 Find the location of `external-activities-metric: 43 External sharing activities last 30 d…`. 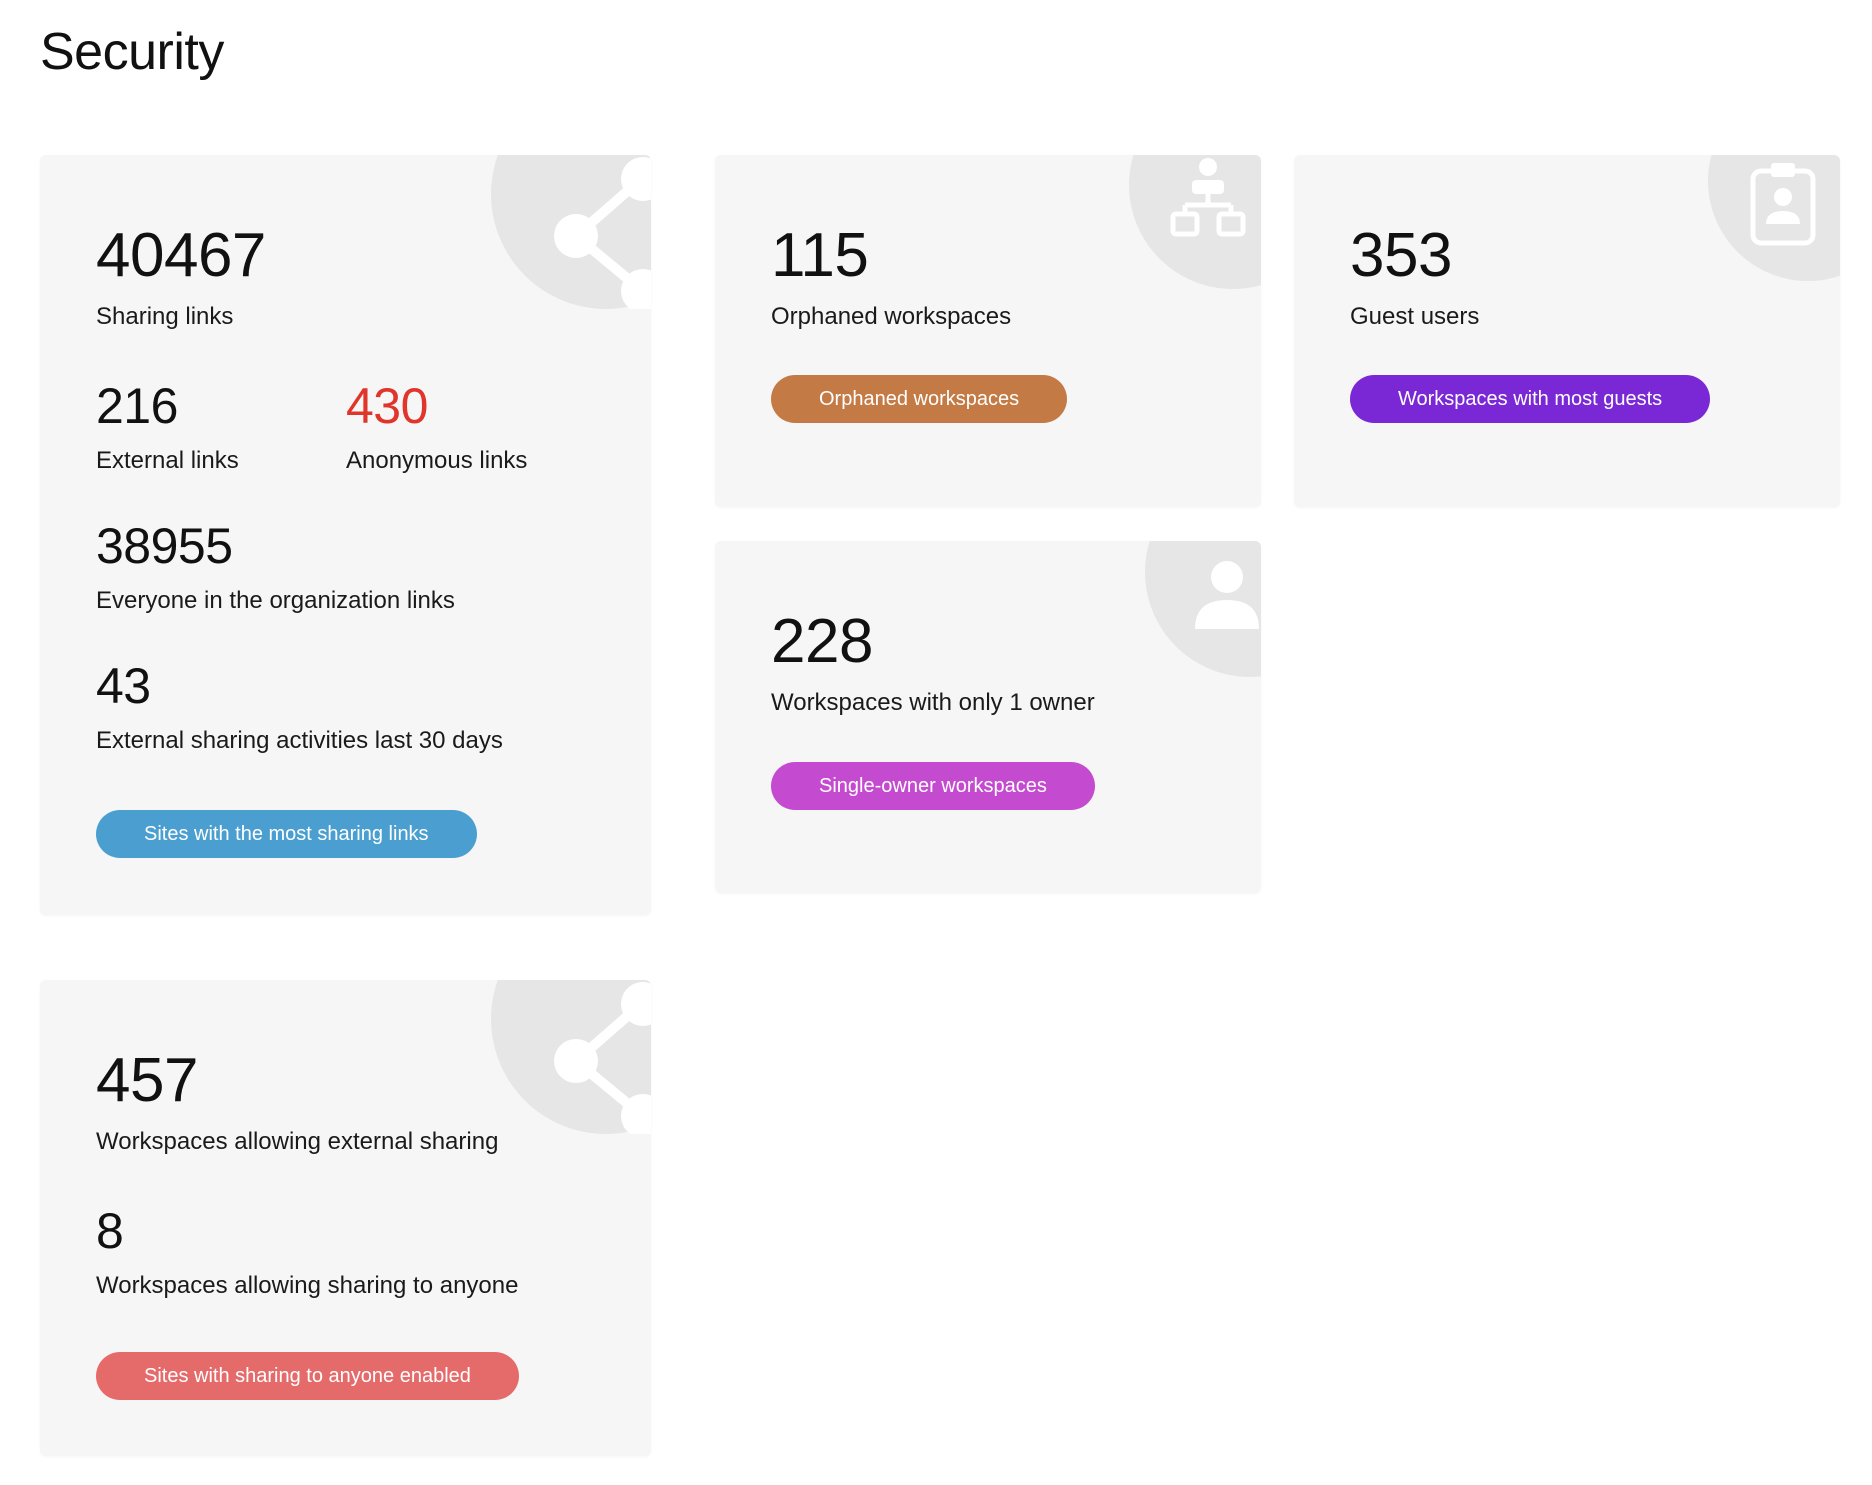

external-activities-metric: 43 External sharing activities last 30 d… is located at coordinates (299, 707).